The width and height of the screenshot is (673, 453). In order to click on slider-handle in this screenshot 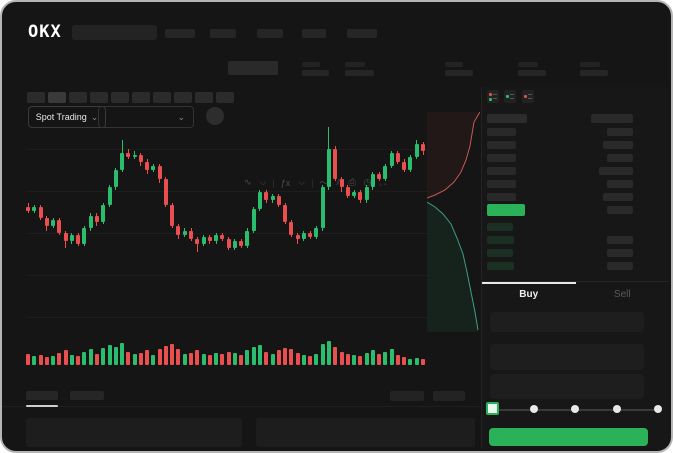, I will do `click(492, 408)`.